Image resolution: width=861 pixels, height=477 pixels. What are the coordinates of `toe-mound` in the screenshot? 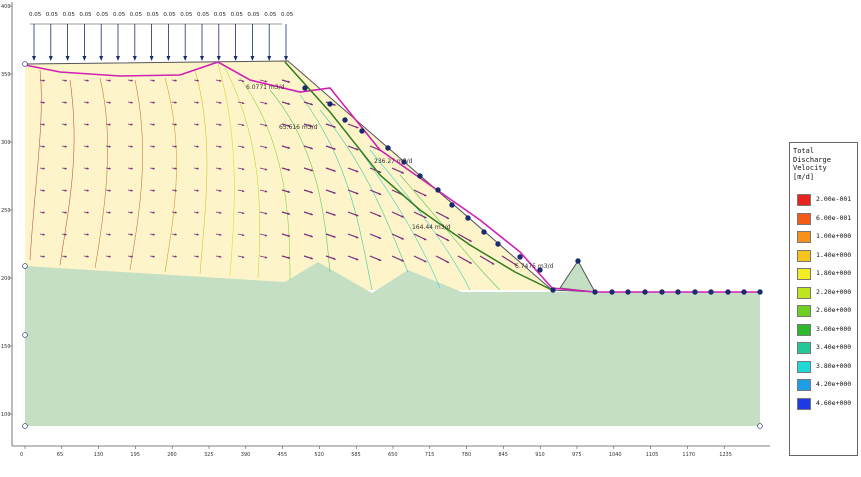 It's located at (577, 276).